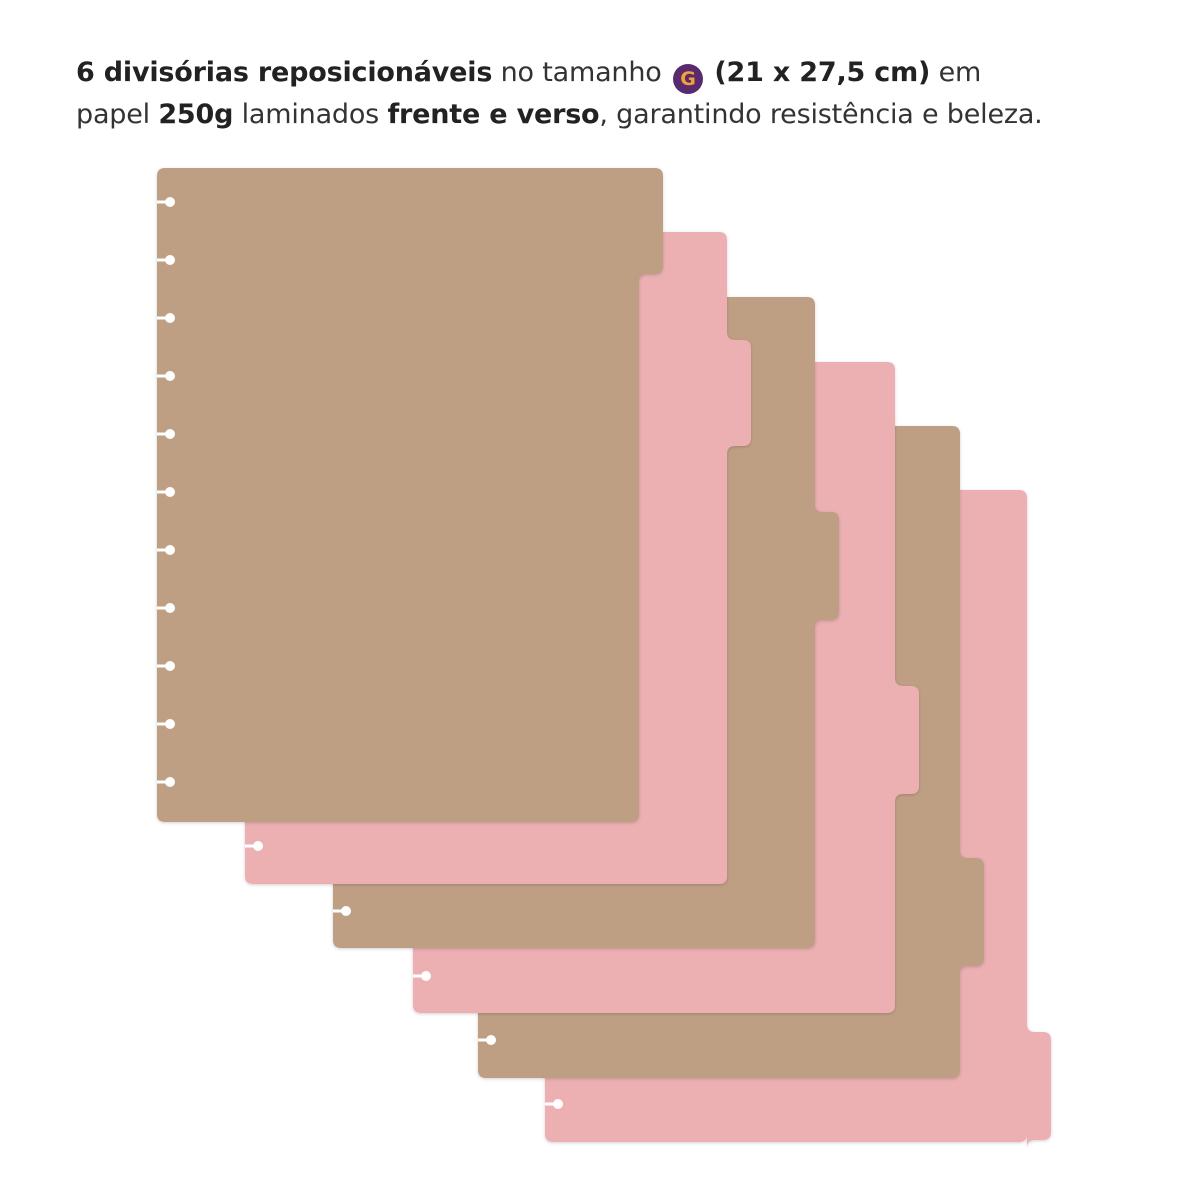  Describe the element at coordinates (113, 114) in the screenshot. I see `headline-paper: papel` at that location.